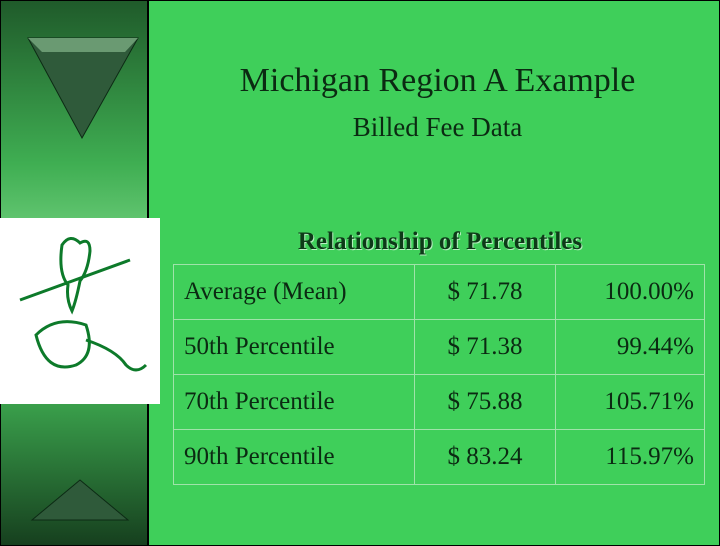  I want to click on table-cell: $ 75.88, so click(485, 402).